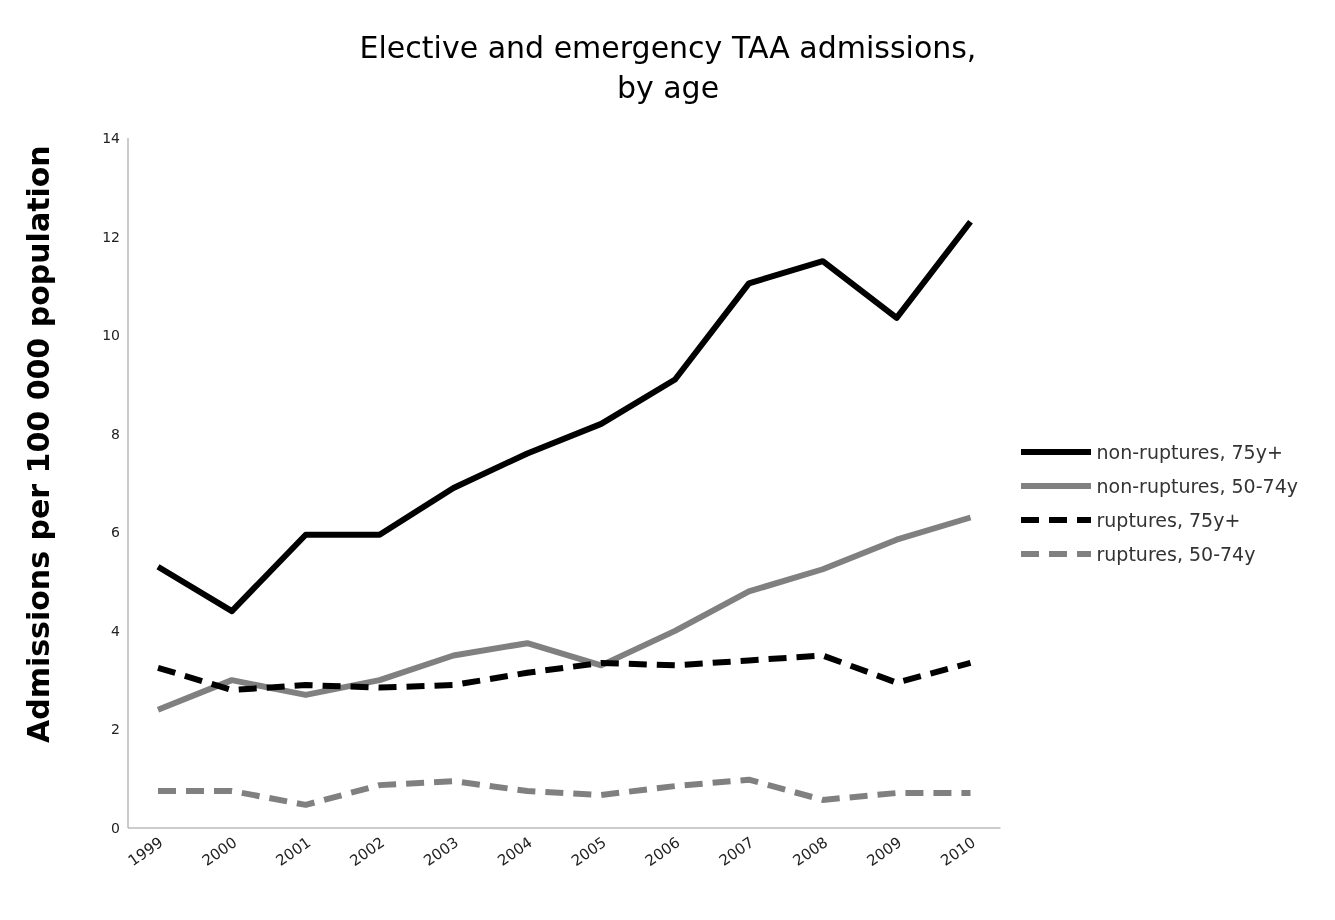 This screenshot has height=920, width=1335. I want to click on y-tick-label: 6, so click(116, 532).